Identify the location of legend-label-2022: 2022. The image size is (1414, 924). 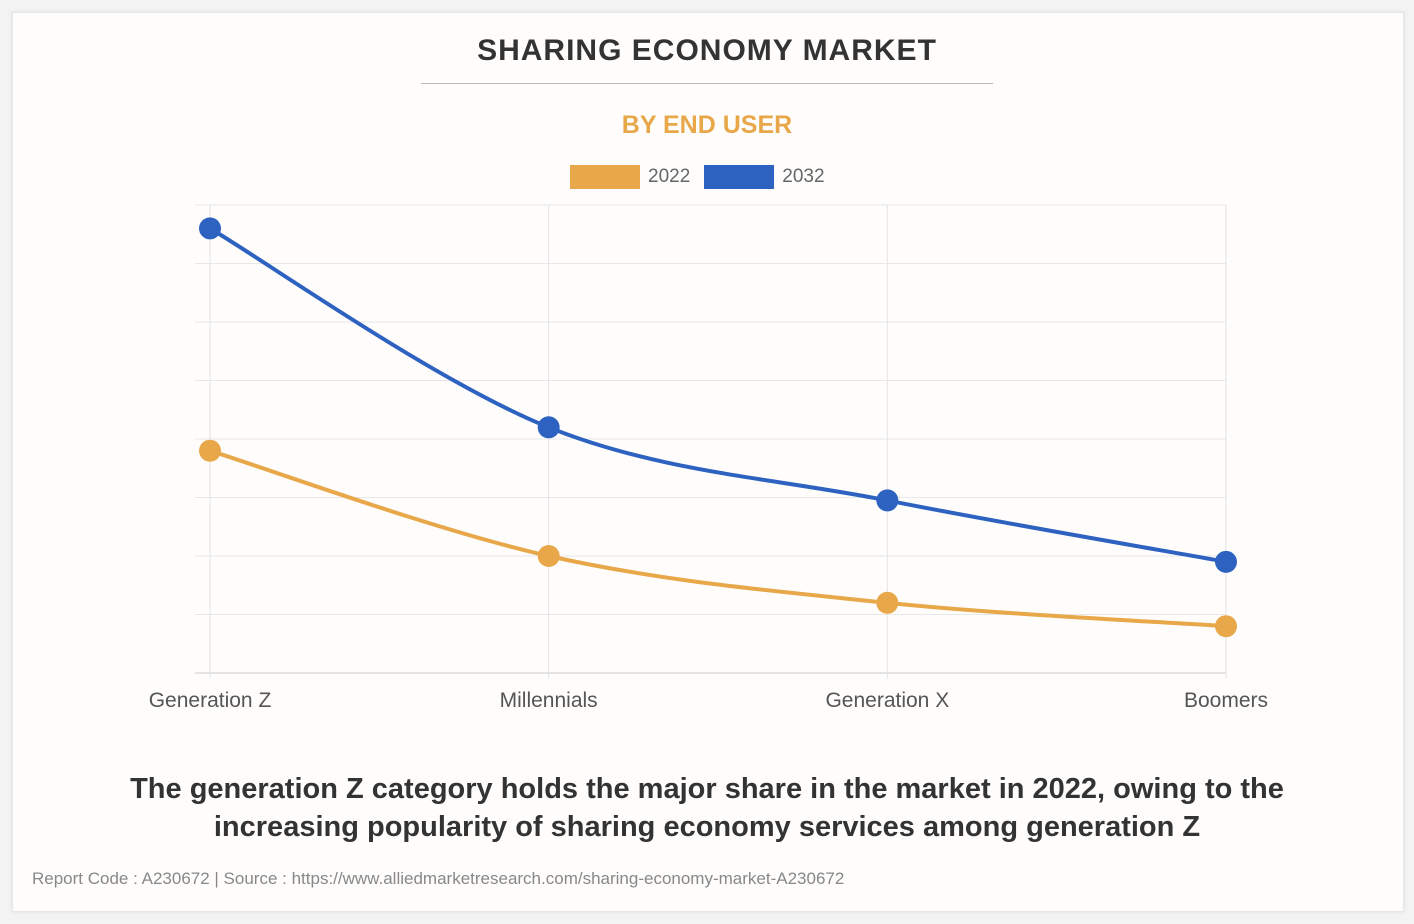
(669, 176).